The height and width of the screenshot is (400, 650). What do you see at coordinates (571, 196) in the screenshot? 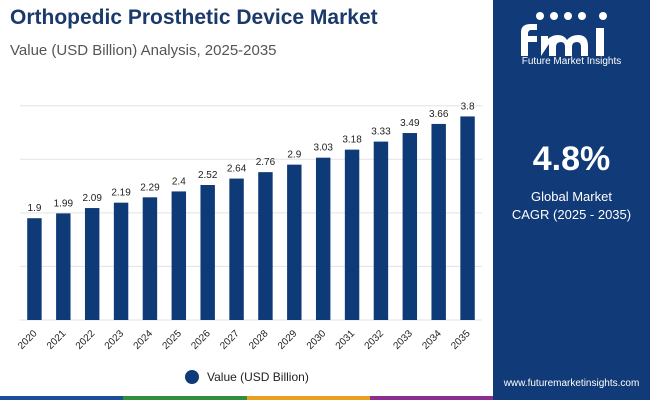
I see `cagr-label-line1: Global Market` at bounding box center [571, 196].